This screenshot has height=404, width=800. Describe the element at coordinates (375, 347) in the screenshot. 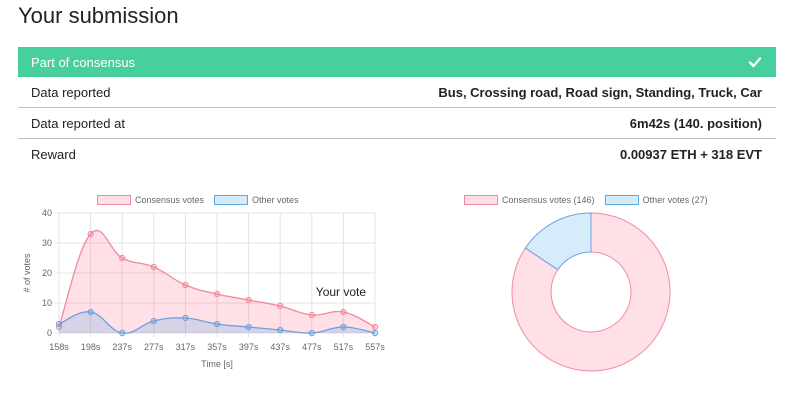

I see `x-tick-label: 557s` at that location.